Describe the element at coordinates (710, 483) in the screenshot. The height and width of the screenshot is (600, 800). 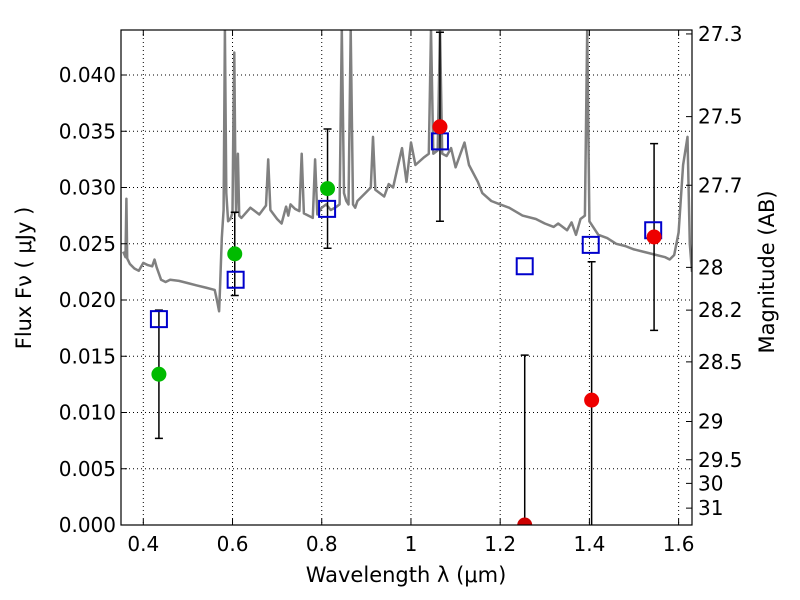
I see `y2-tick-label: 30` at that location.